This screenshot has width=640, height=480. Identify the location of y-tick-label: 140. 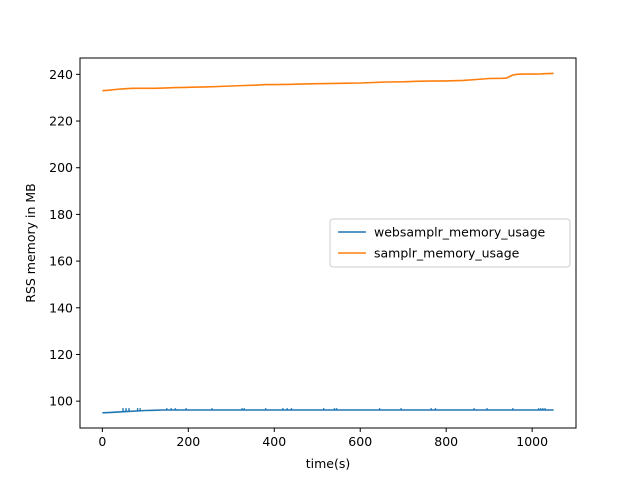
(61, 307).